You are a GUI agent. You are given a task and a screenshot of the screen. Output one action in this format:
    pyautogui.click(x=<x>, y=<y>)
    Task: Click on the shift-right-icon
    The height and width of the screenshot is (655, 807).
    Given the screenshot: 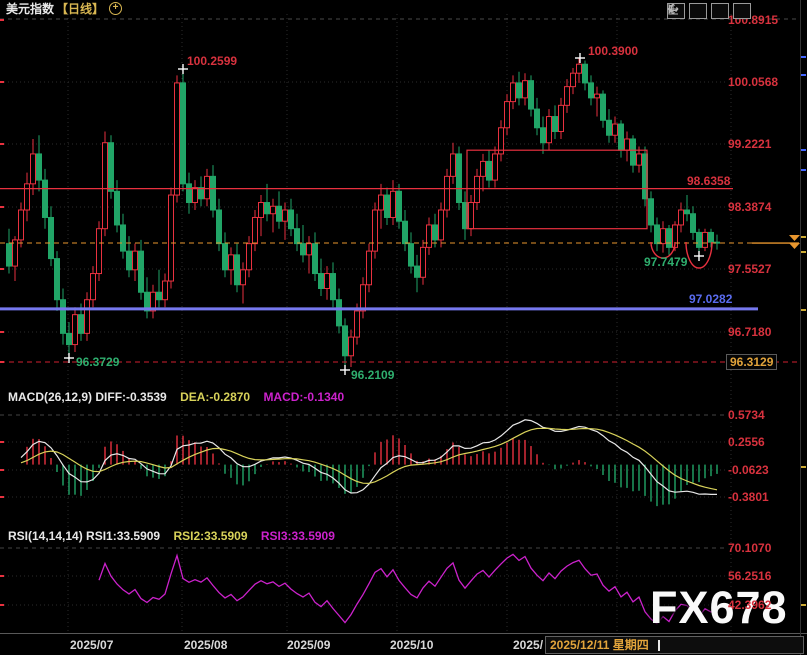 What is the action you would take?
    pyautogui.click(x=710, y=11)
    